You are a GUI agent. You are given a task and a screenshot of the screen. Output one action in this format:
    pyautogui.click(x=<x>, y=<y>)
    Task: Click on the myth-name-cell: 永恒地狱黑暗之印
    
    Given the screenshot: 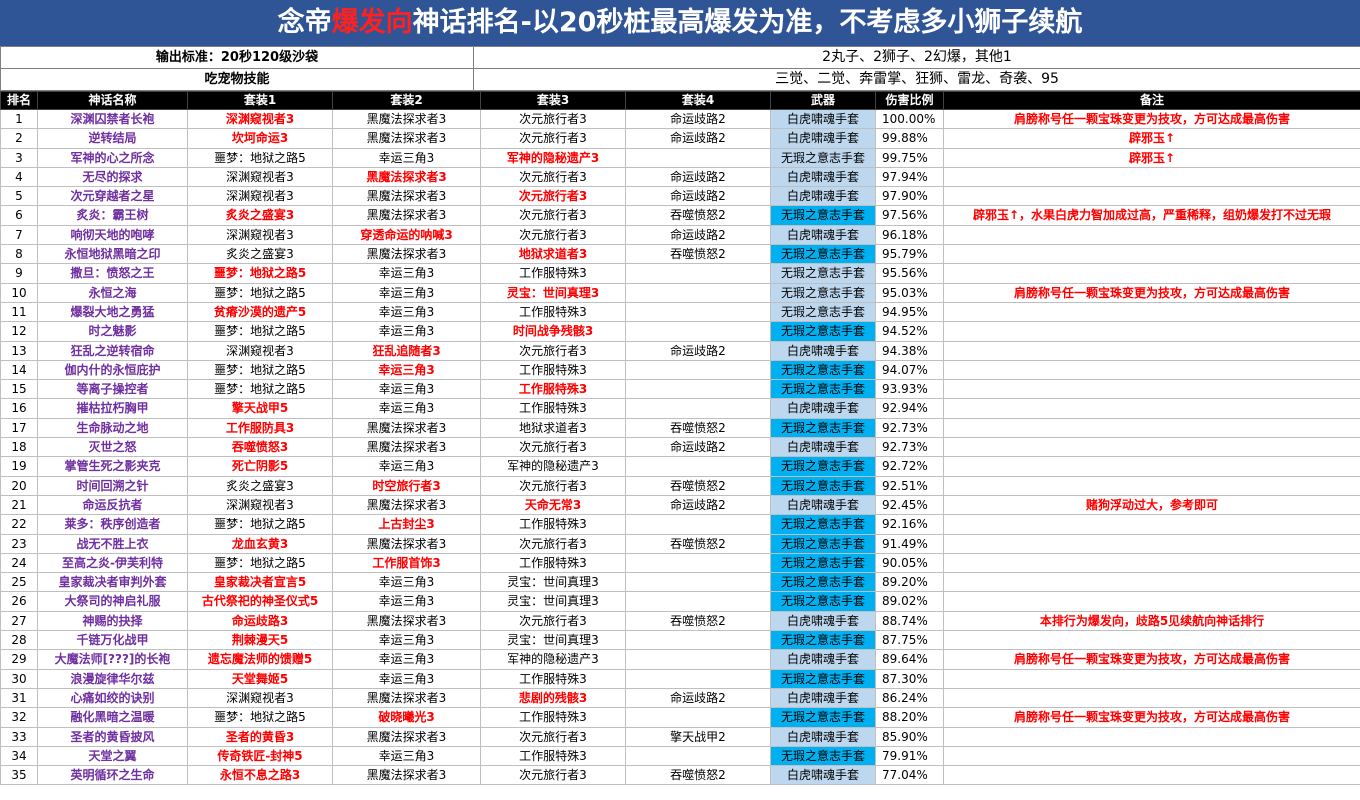 What is the action you would take?
    pyautogui.click(x=112, y=254)
    